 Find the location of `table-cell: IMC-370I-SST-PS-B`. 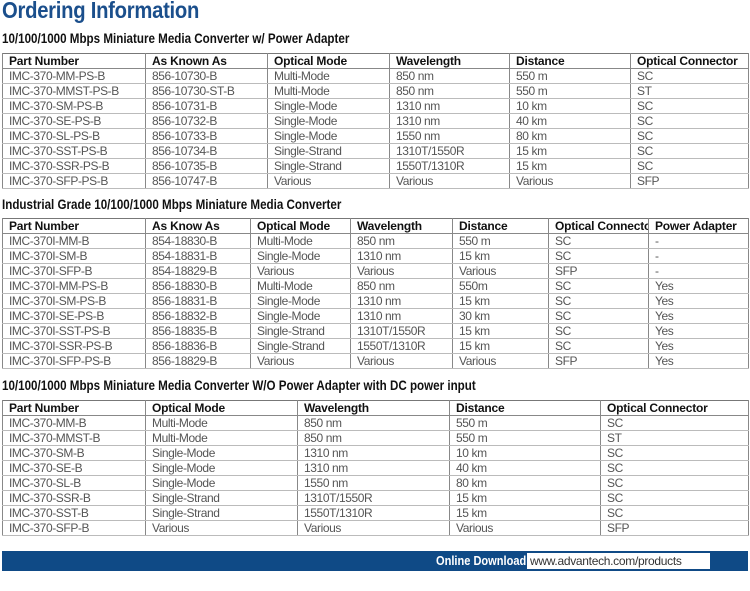

table-cell: IMC-370I-SST-PS-B is located at coordinates (74, 331).